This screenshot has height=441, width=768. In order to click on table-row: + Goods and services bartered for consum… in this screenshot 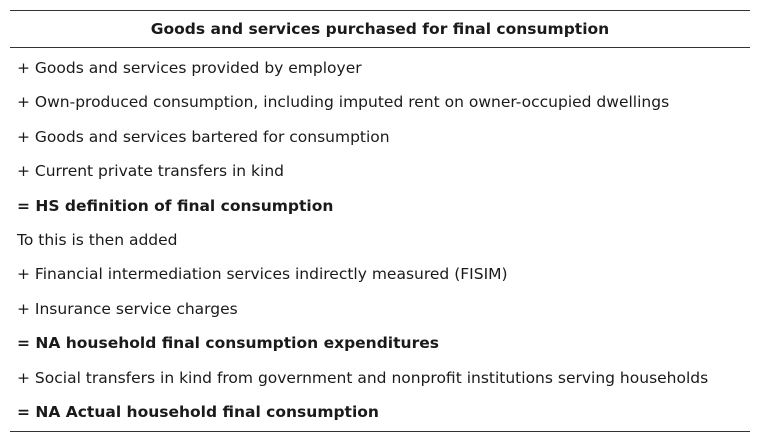, I will do `click(203, 136)`.